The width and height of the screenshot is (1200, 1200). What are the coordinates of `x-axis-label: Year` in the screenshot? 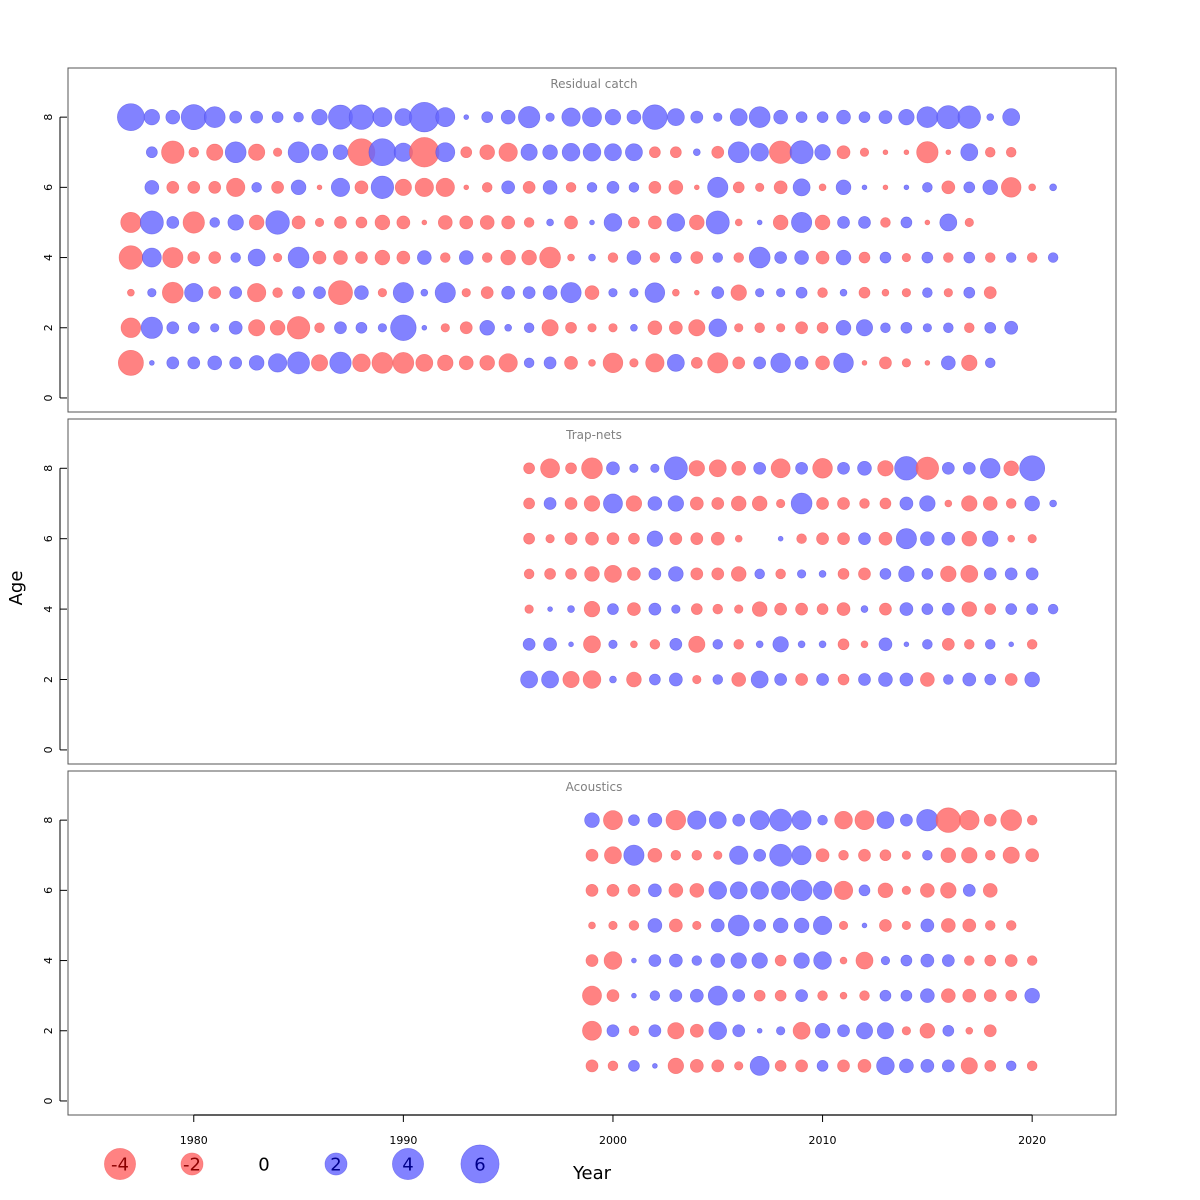 It's located at (592, 1173).